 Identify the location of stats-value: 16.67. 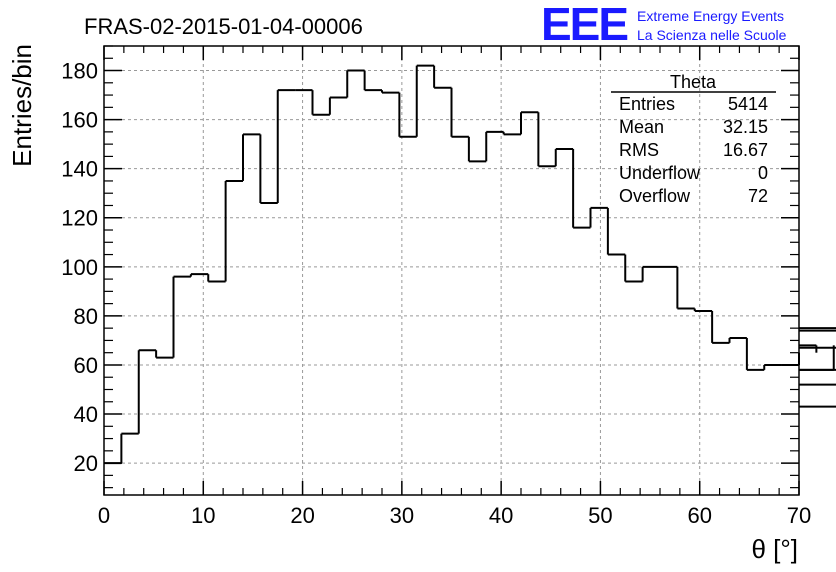
(745, 150).